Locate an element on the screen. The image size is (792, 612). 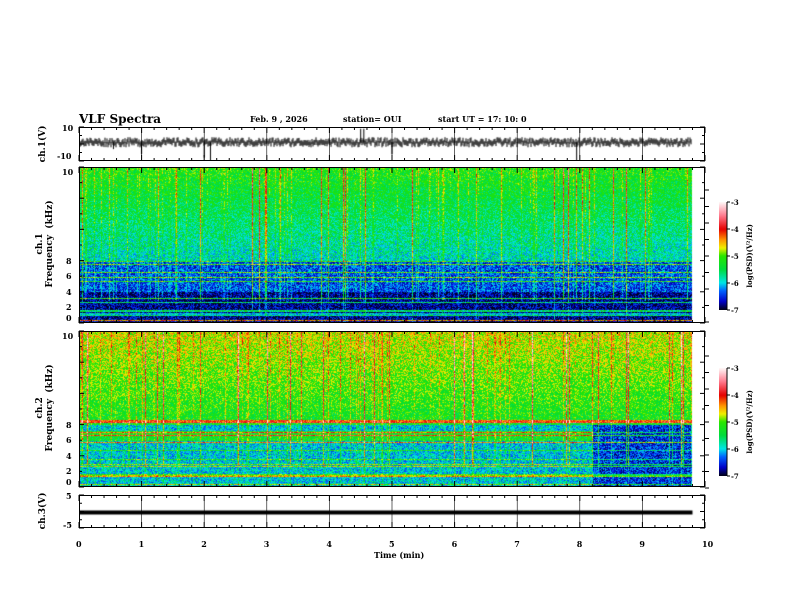
ch1-ytick: 10 is located at coordinates (68, 128).